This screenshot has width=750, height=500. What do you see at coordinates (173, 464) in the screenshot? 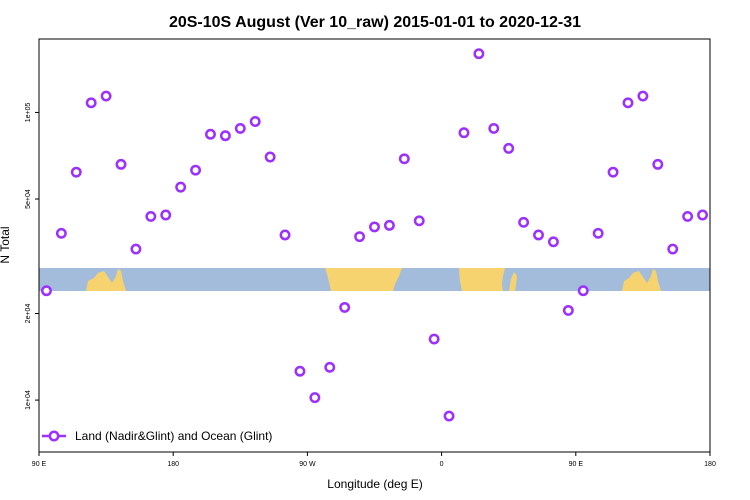
I see `x-tick-label-1: 180` at bounding box center [173, 464].